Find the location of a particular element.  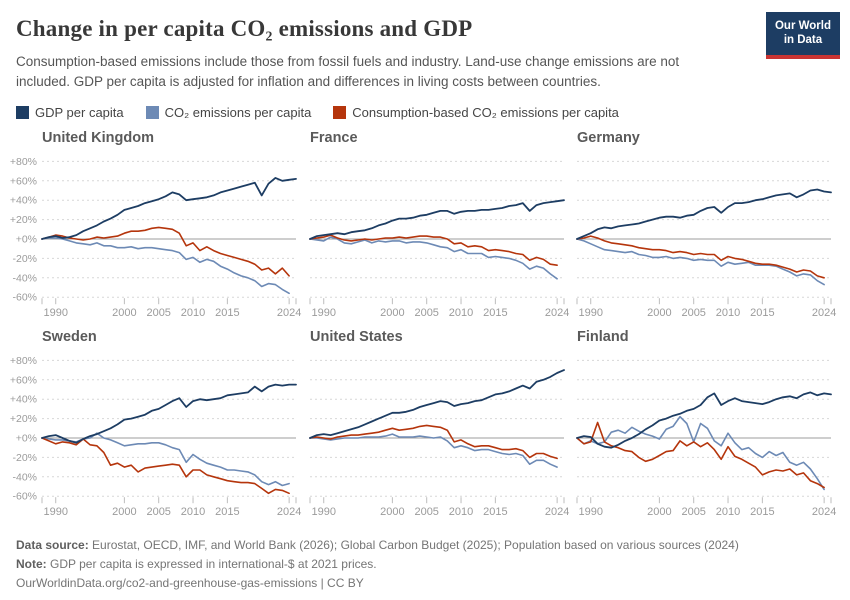

y-tick-label: +80% is located at coordinates (23, 161).